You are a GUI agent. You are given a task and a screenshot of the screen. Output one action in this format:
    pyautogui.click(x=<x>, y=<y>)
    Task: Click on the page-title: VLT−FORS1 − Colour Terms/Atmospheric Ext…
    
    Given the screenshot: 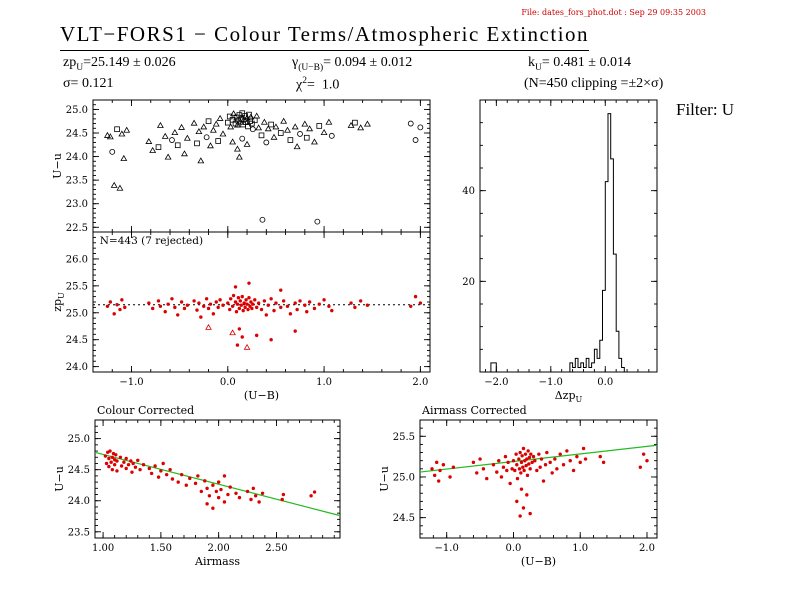 What is the action you would take?
    pyautogui.click(x=325, y=36)
    